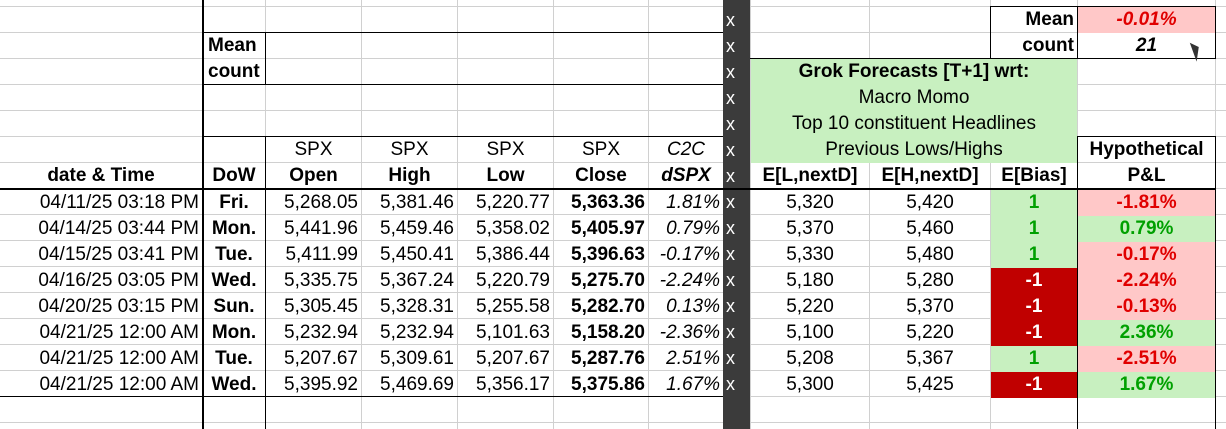 This screenshot has height=429, width=1226. What do you see at coordinates (685, 149) in the screenshot?
I see `header-c2c-top: C2C` at bounding box center [685, 149].